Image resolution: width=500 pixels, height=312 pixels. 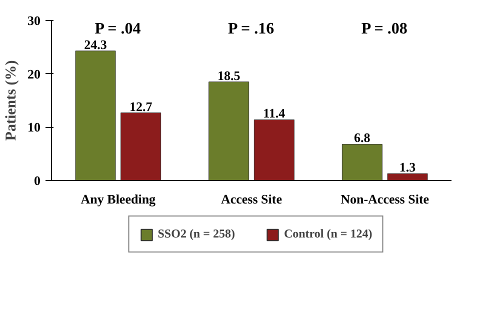 I want to click on data-label: 24.3, so click(x=96, y=44).